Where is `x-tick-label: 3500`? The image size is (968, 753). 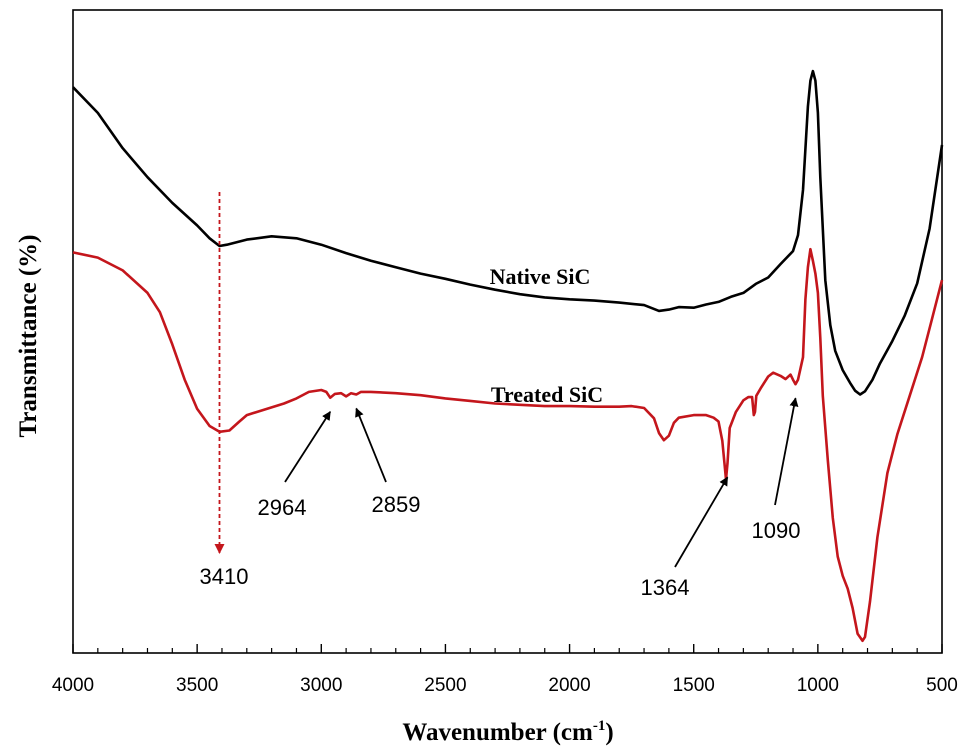 x-tick-label: 3500 is located at coordinates (197, 685).